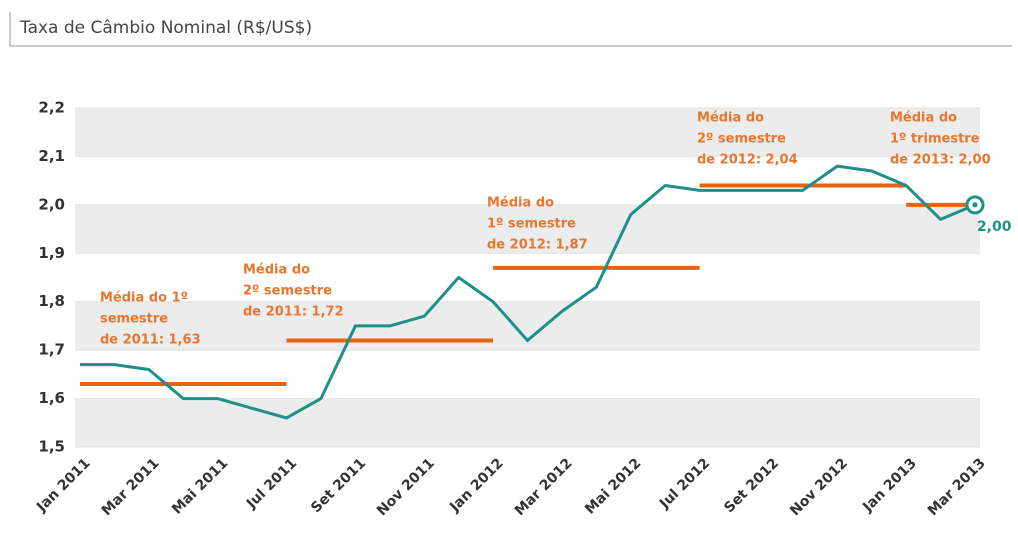 Image resolution: width=1018 pixels, height=535 pixels. Describe the element at coordinates (51, 204) in the screenshot. I see `y-tick-label: 2,0` at that location.